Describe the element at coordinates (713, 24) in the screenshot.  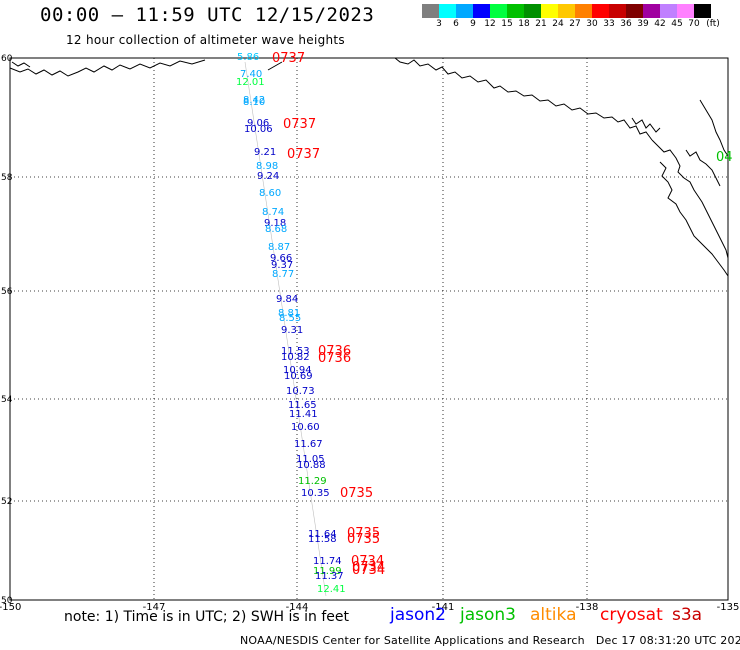
I see `legend-label: (ft)` at that location.